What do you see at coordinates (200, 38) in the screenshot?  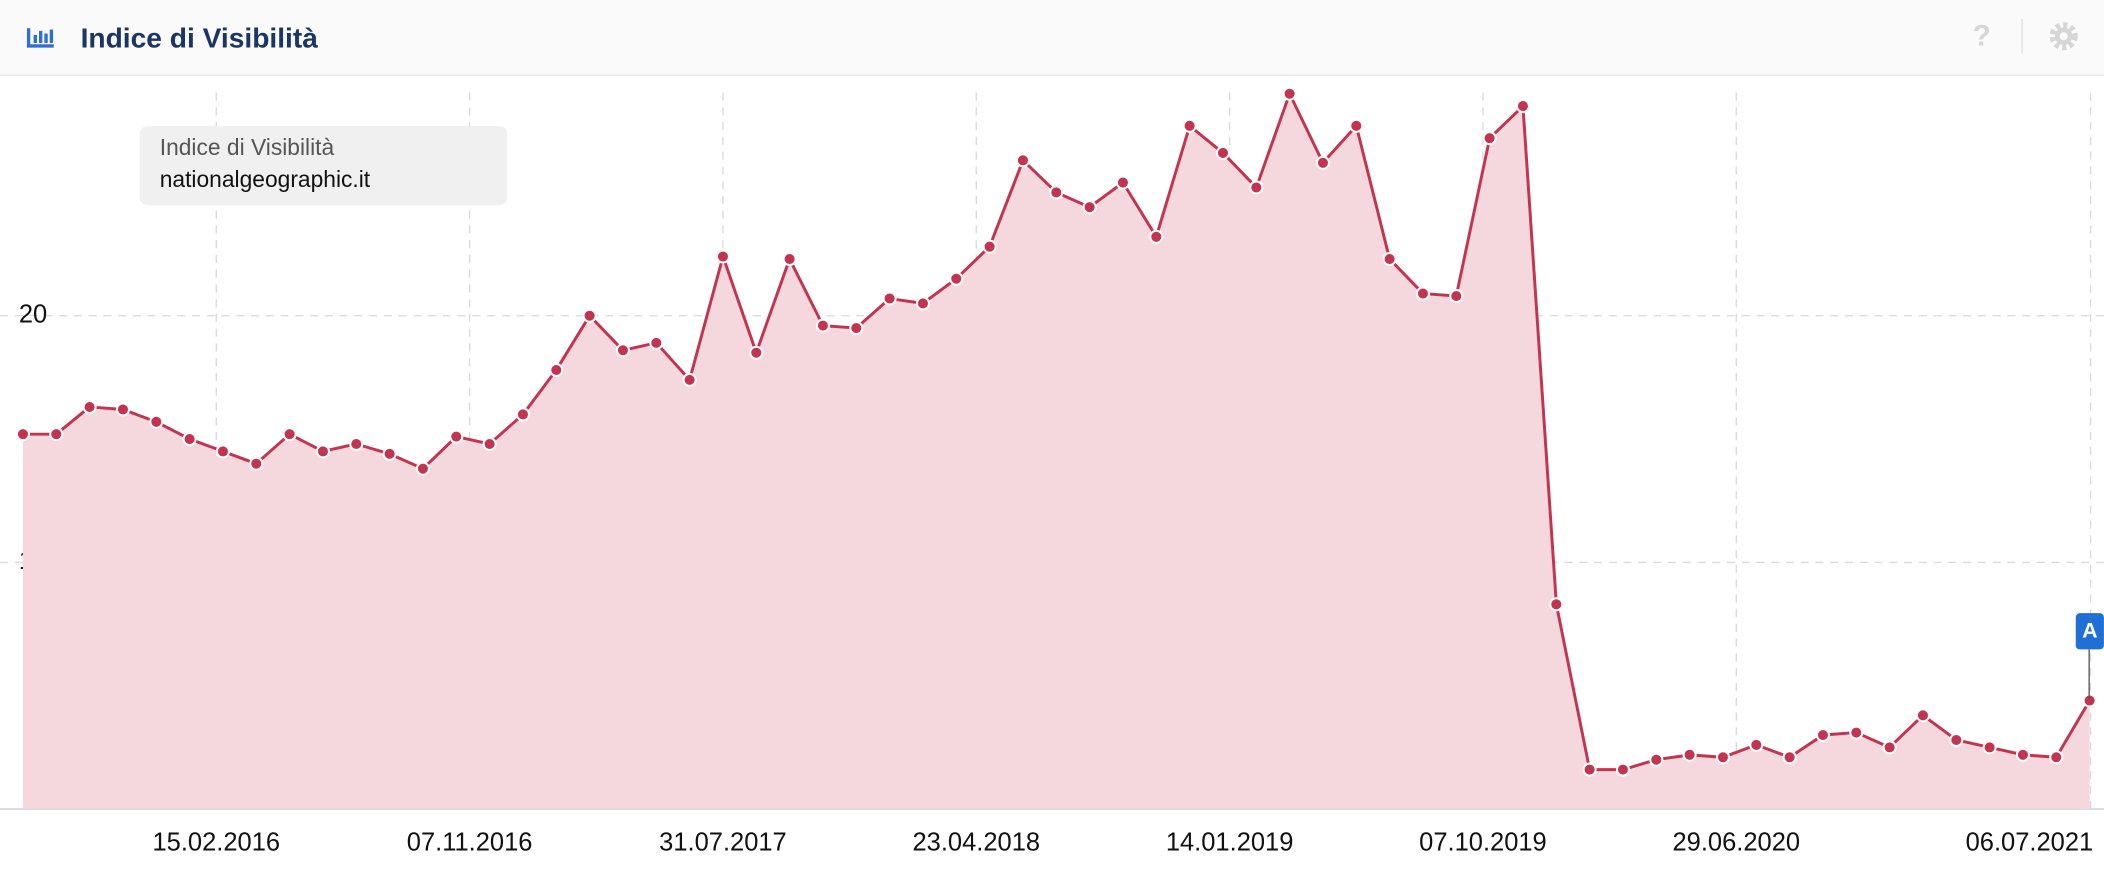 I see `chart-title: Indice di Visibilità` at bounding box center [200, 38].